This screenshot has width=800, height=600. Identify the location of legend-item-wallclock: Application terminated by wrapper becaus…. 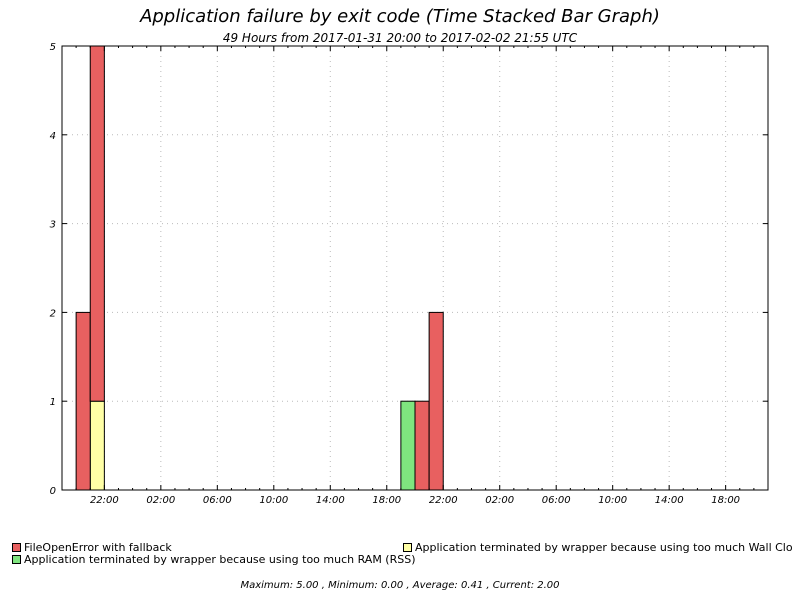
(598, 547).